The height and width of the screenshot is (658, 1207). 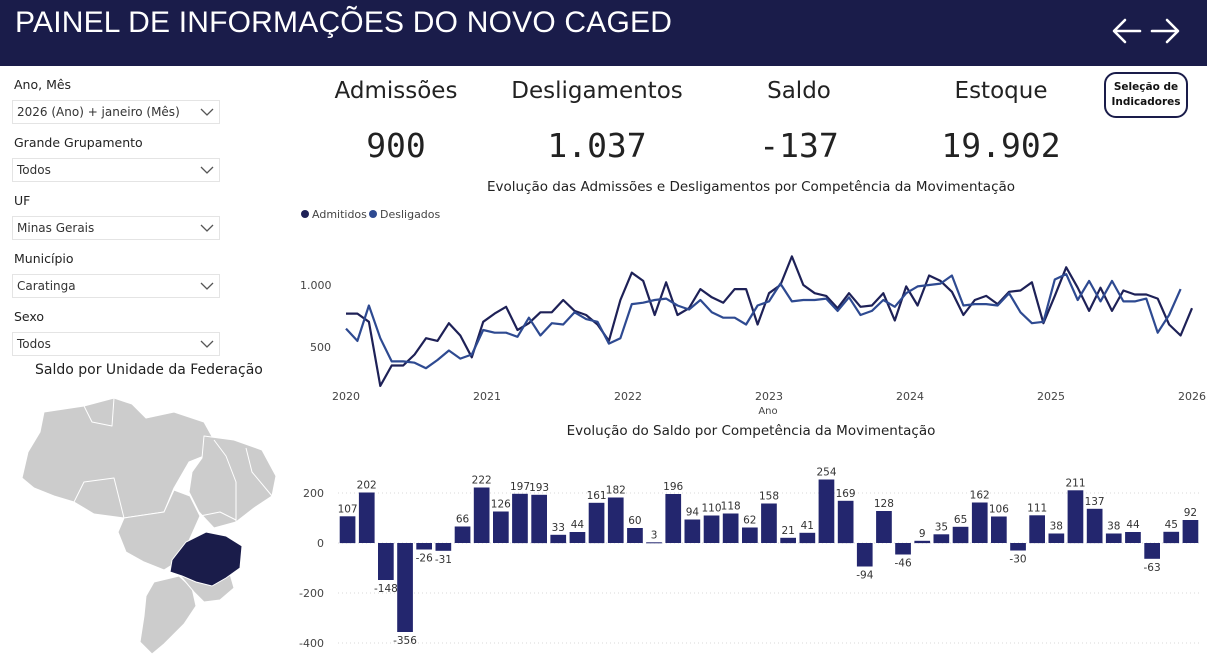 What do you see at coordinates (597, 496) in the screenshot?
I see `bar-value-label: 161` at bounding box center [597, 496].